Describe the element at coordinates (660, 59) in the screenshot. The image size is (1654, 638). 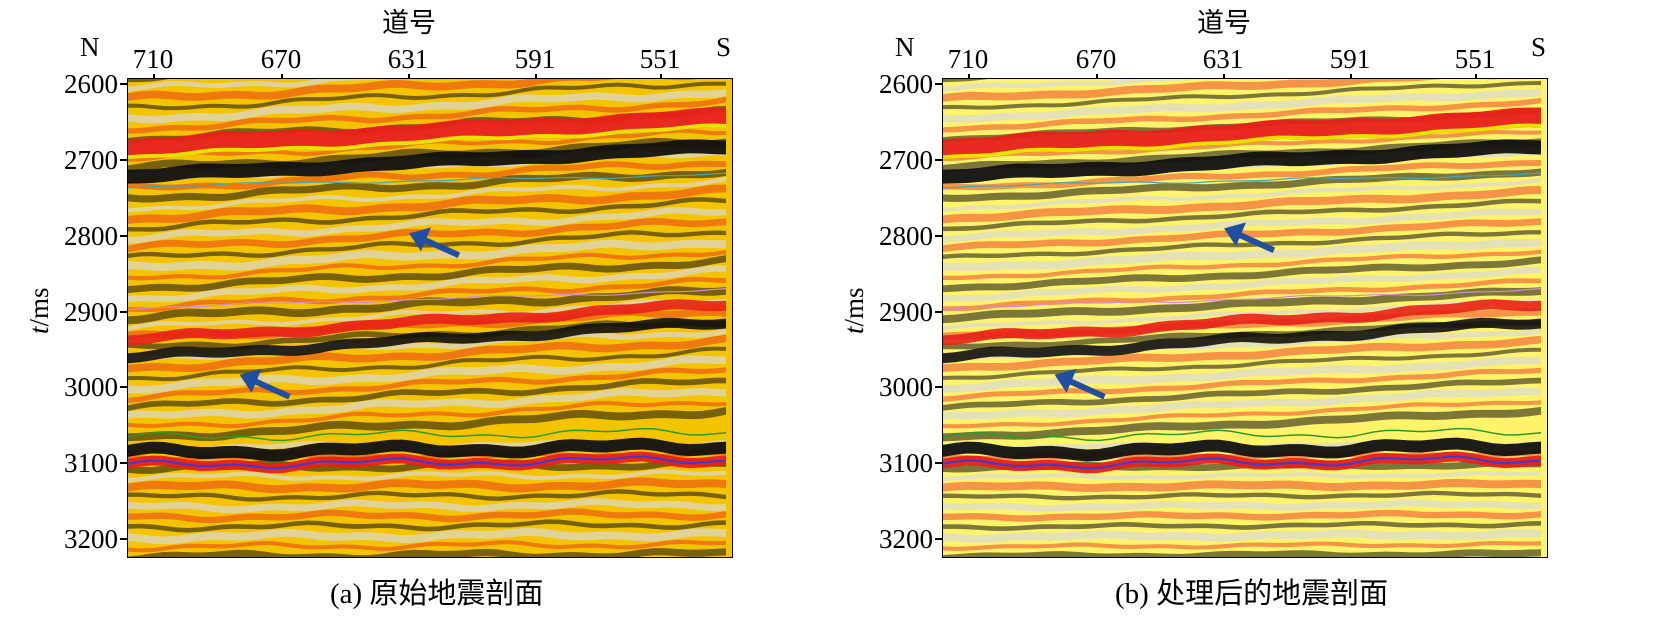
I see `x-tick-label: 551` at that location.